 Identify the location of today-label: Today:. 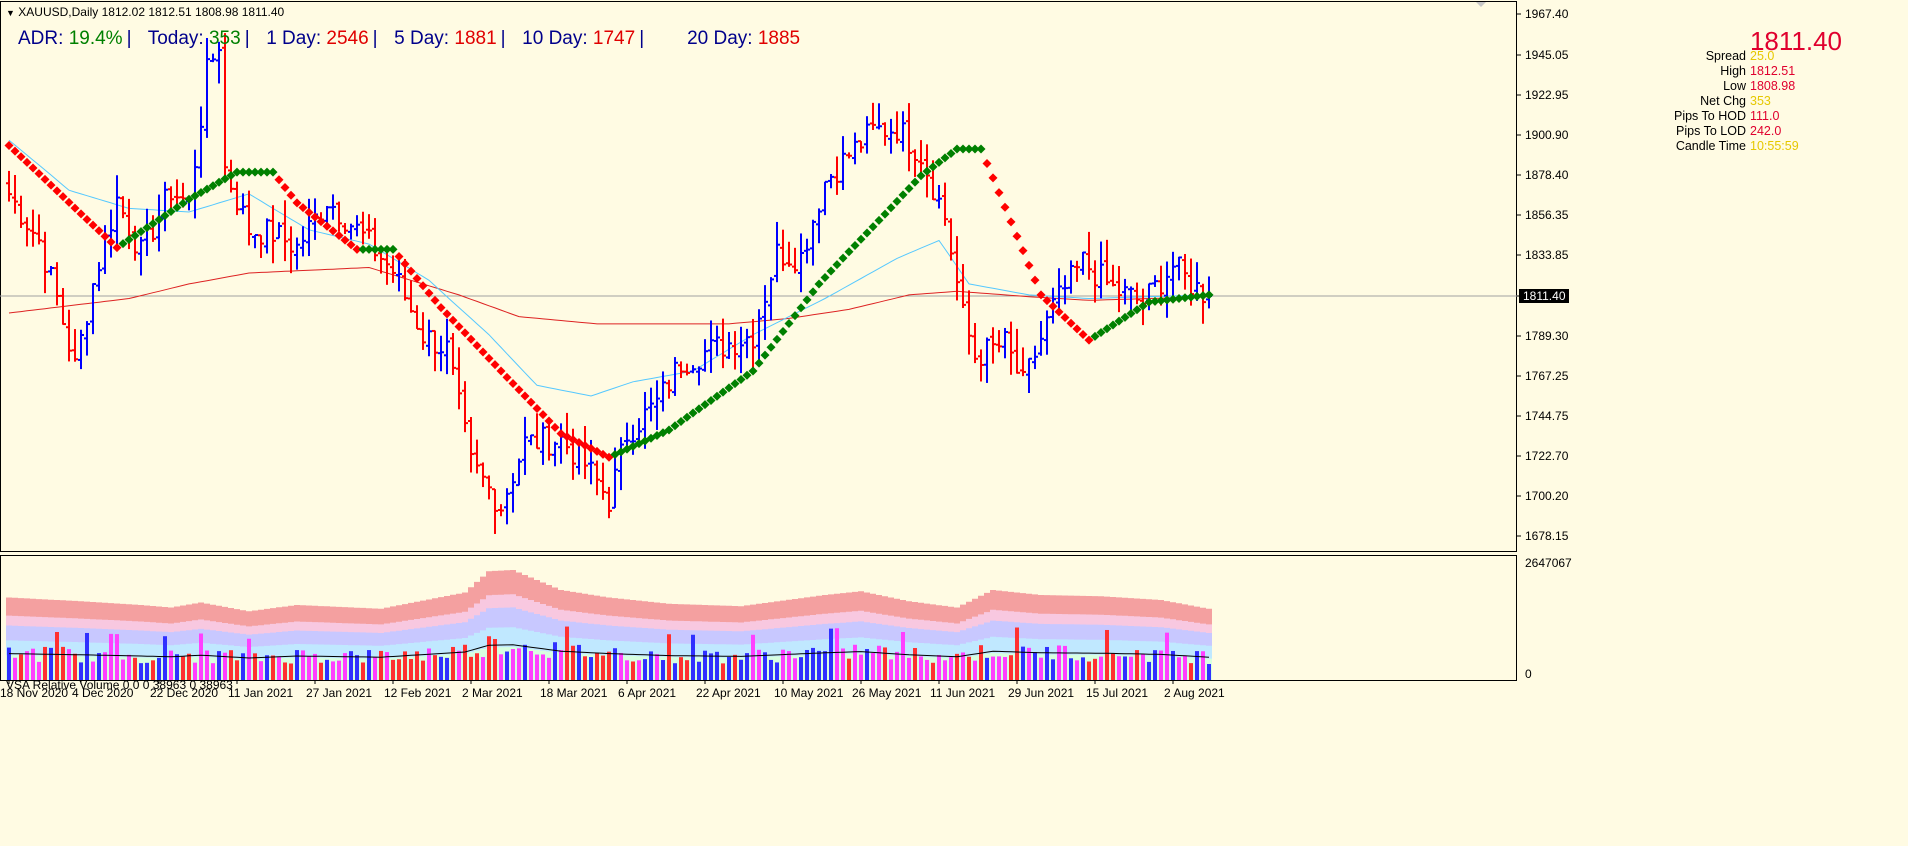
(175, 38).